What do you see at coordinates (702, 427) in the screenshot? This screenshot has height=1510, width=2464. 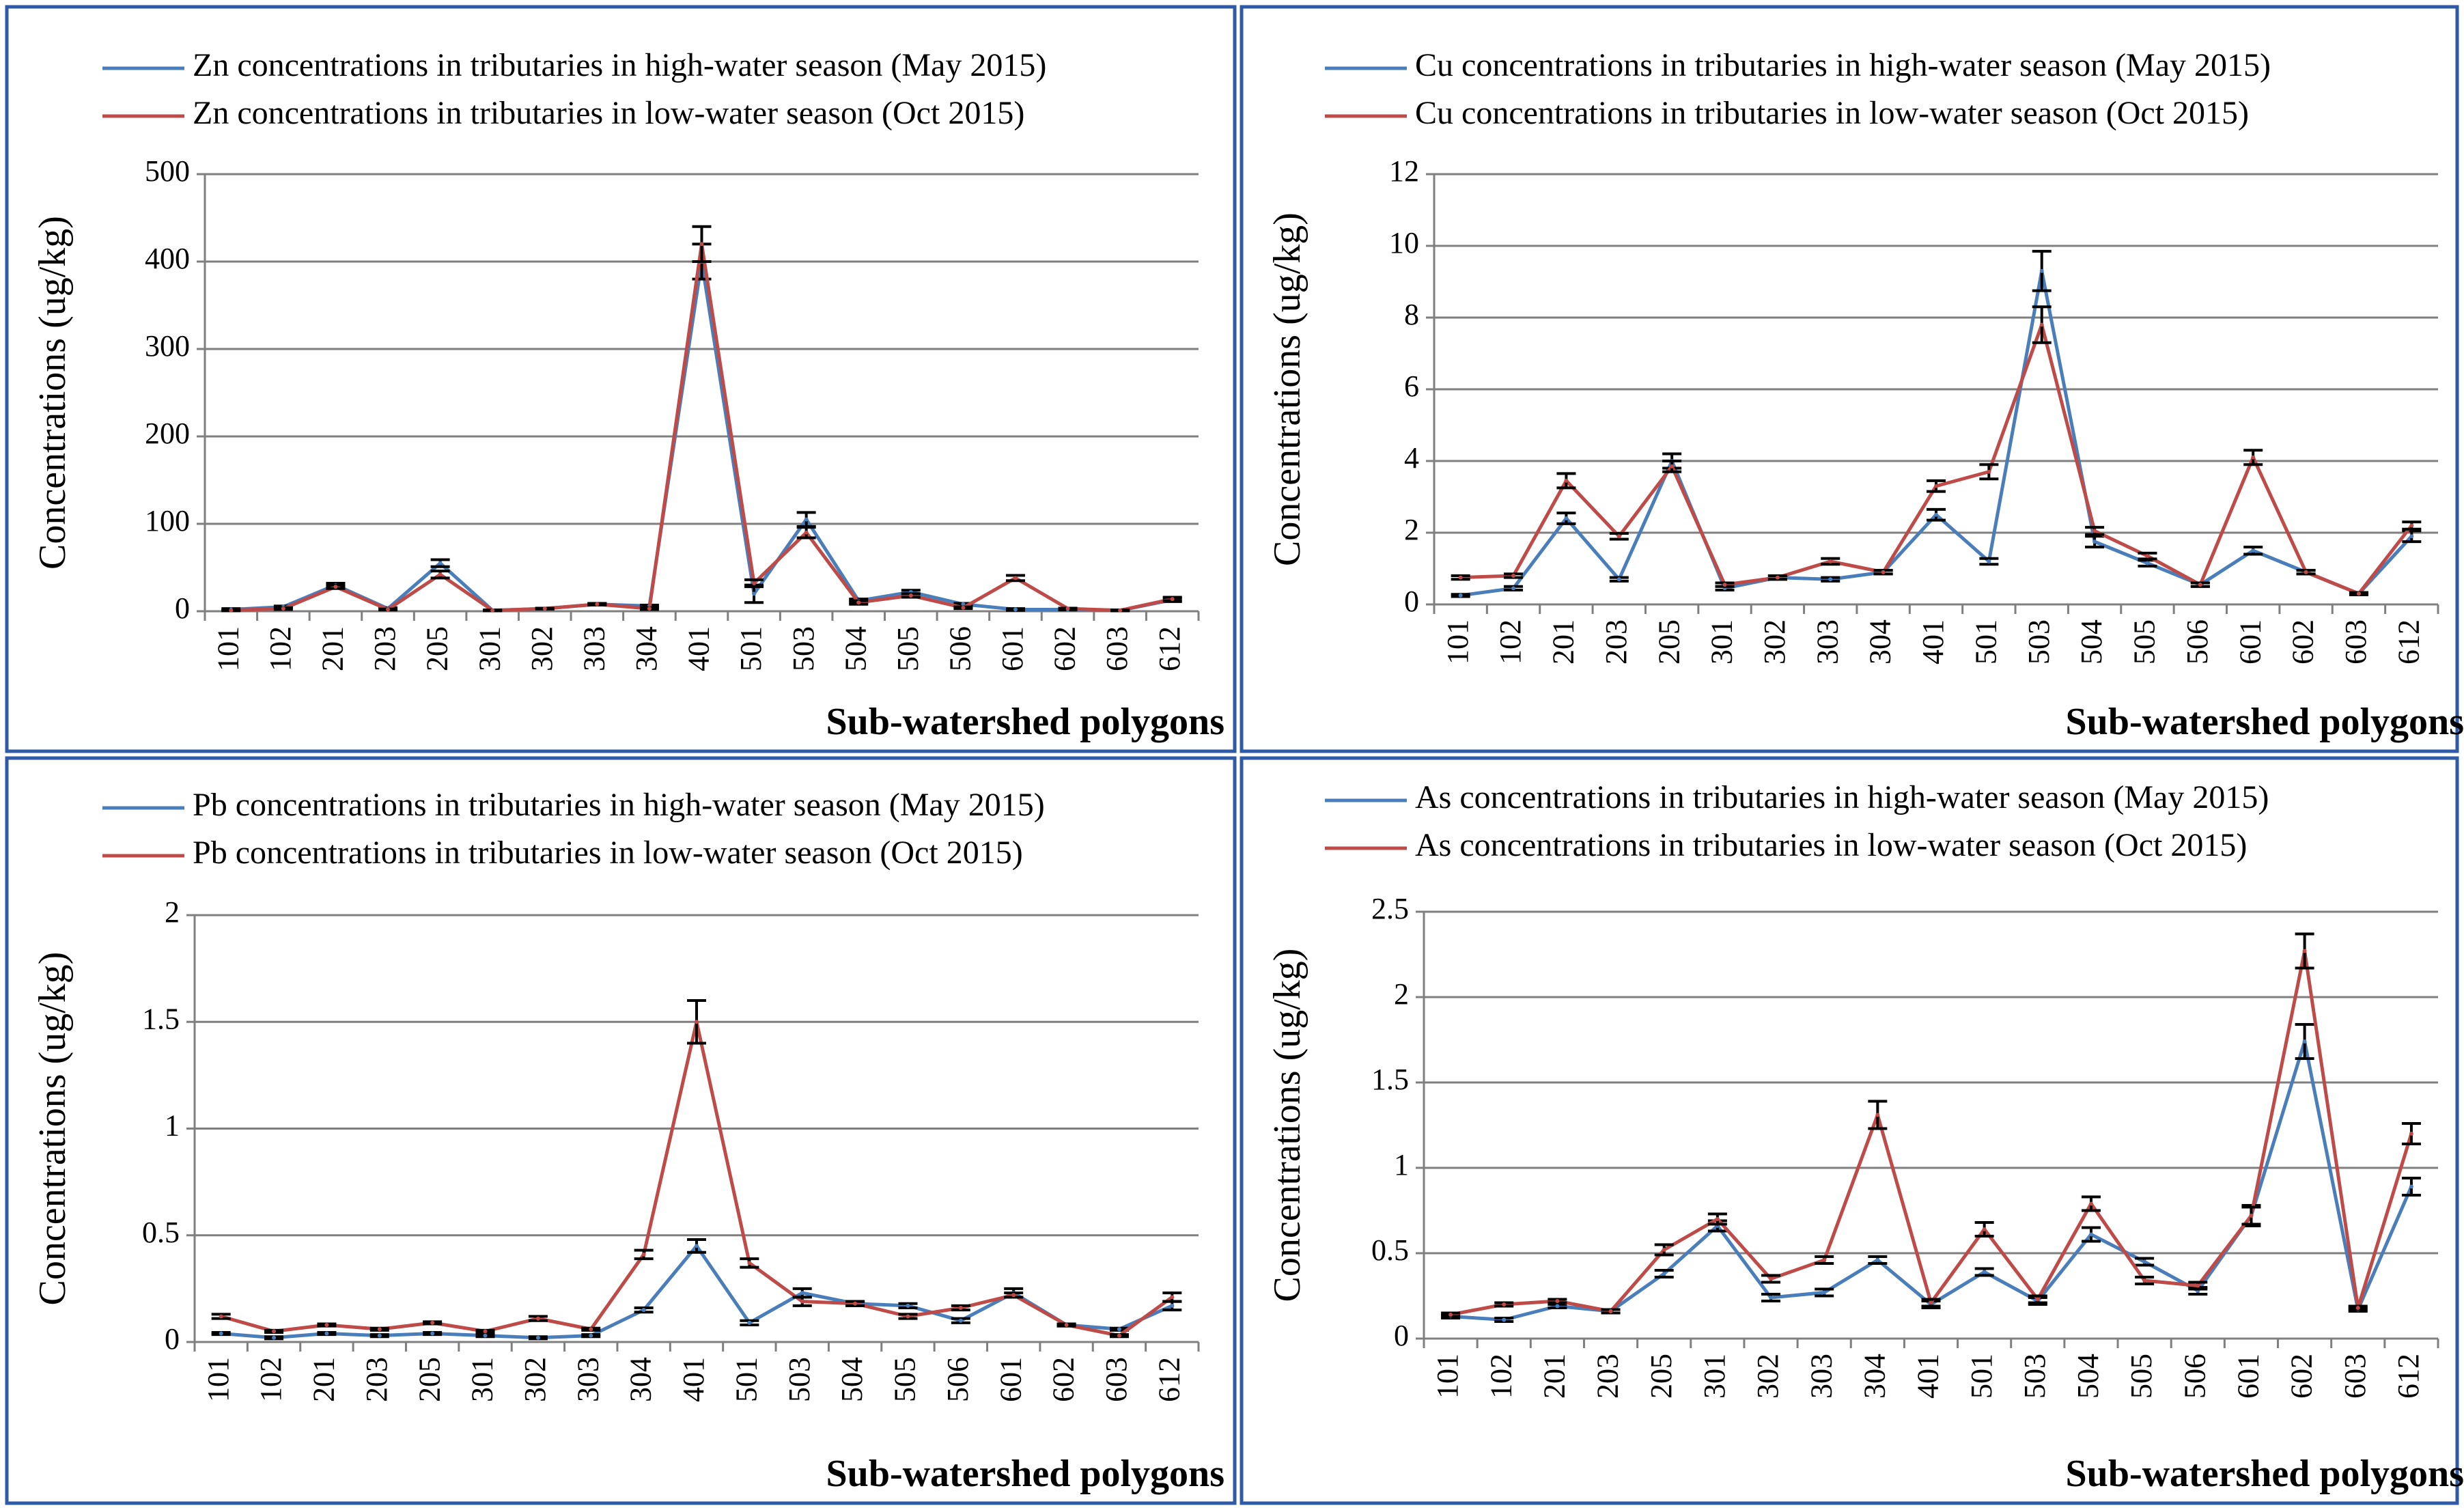 I see `series-line-zn-low` at bounding box center [702, 427].